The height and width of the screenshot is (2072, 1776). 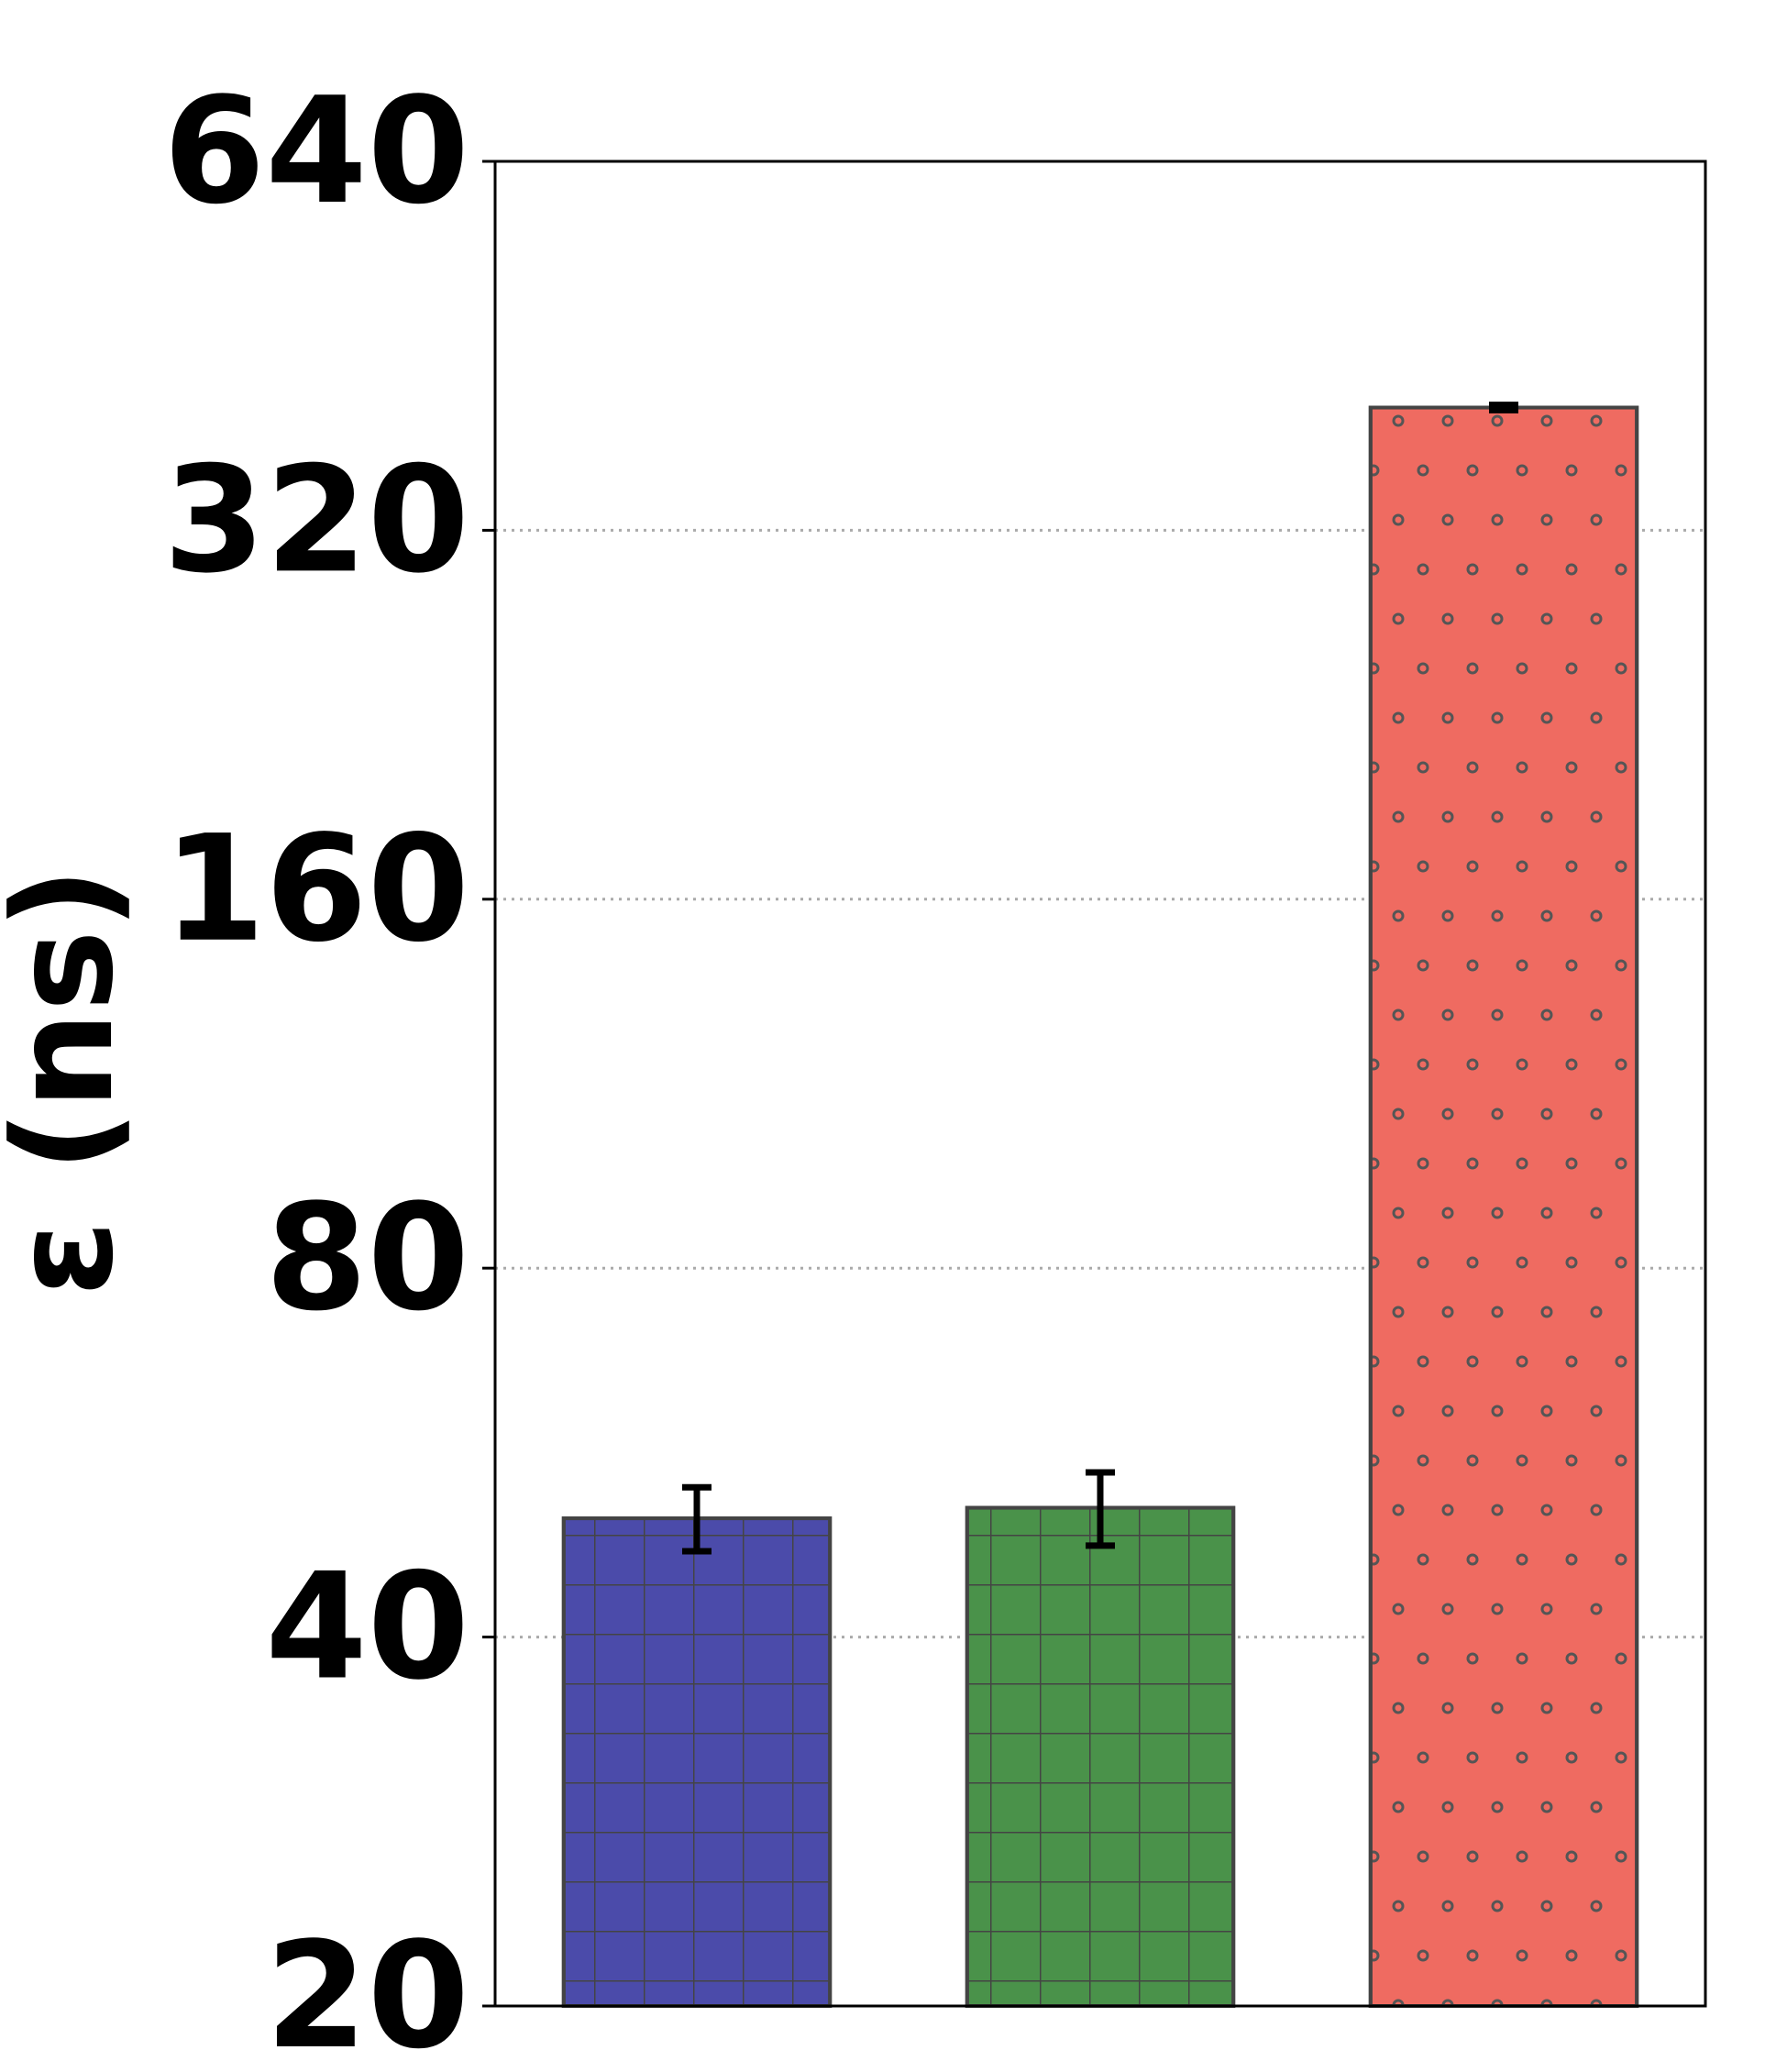 What do you see at coordinates (316, 151) in the screenshot?
I see `y-tick-label: 640` at bounding box center [316, 151].